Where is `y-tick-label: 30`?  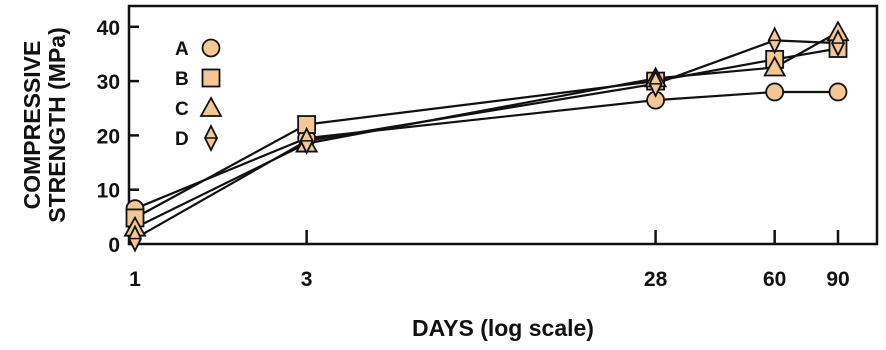 y-tick-label: 30 is located at coordinates (108, 82).